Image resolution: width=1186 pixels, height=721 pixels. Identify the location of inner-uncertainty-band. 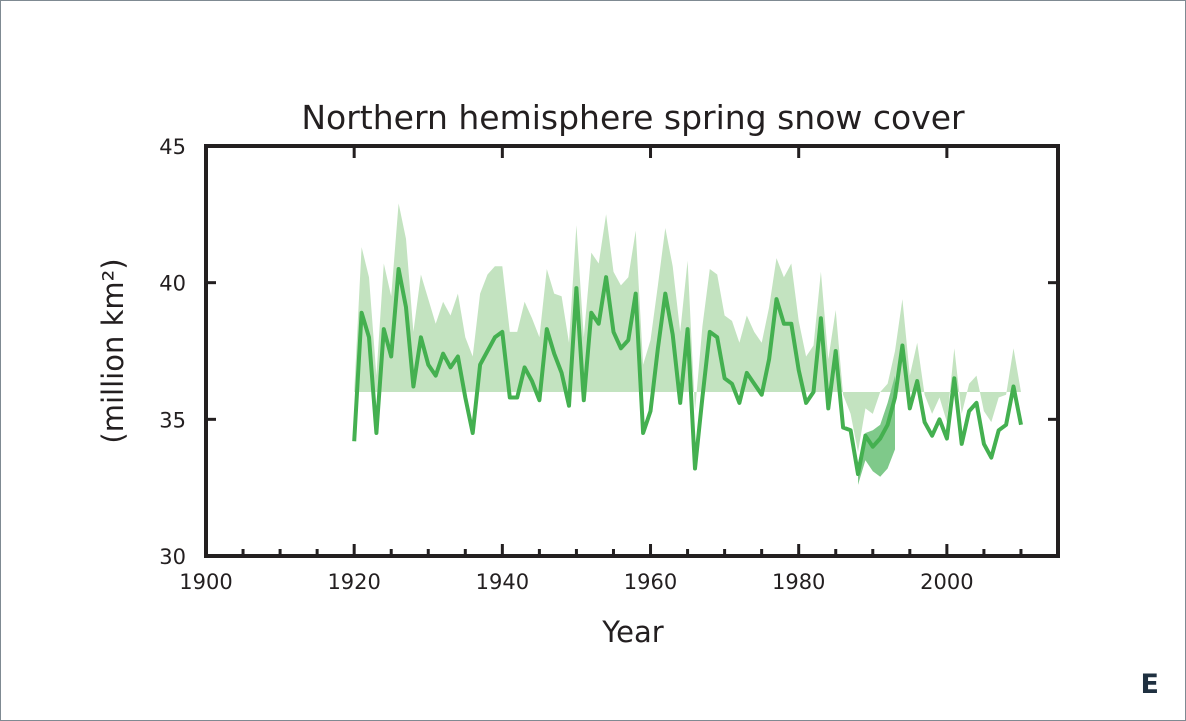
(876, 430).